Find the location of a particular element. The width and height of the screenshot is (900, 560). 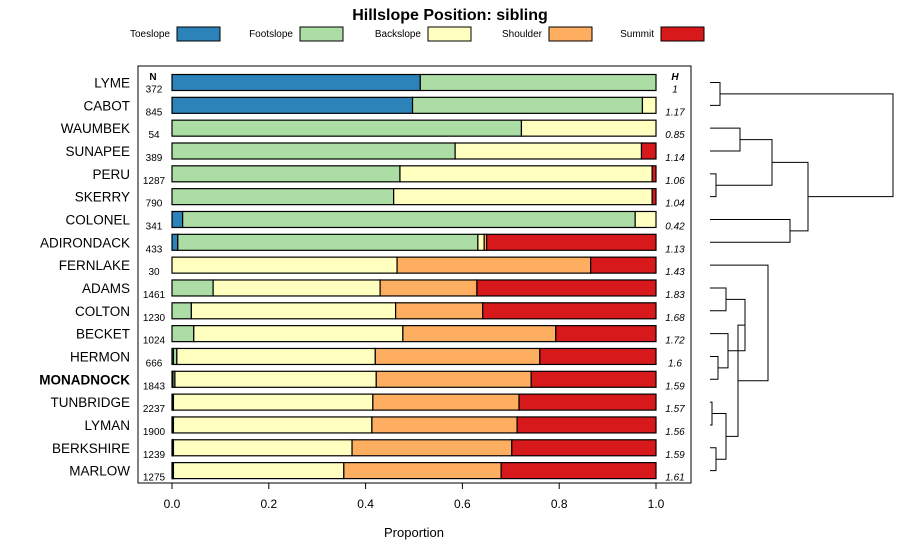

bar-segment-colonel-footslope is located at coordinates (409, 219).